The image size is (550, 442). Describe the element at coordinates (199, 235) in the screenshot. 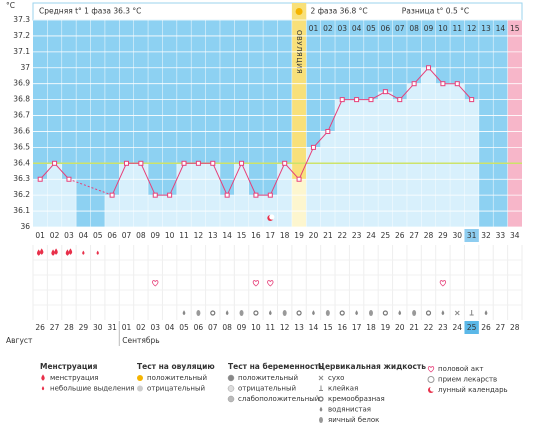

I see `day-label: 12` at that location.